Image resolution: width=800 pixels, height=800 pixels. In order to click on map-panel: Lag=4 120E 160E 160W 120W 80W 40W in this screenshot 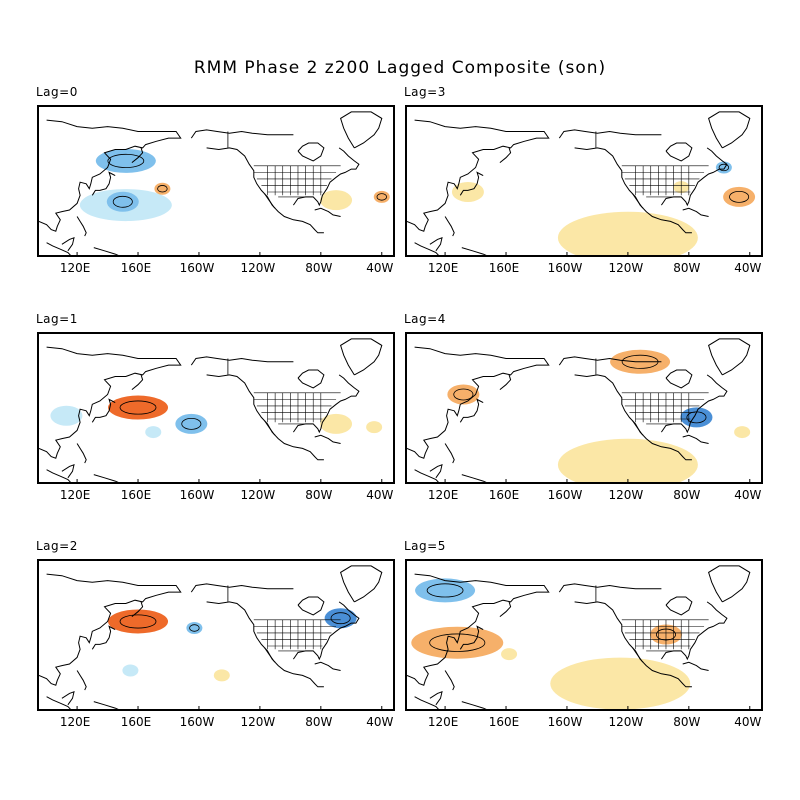, I will do `click(583, 407)`.